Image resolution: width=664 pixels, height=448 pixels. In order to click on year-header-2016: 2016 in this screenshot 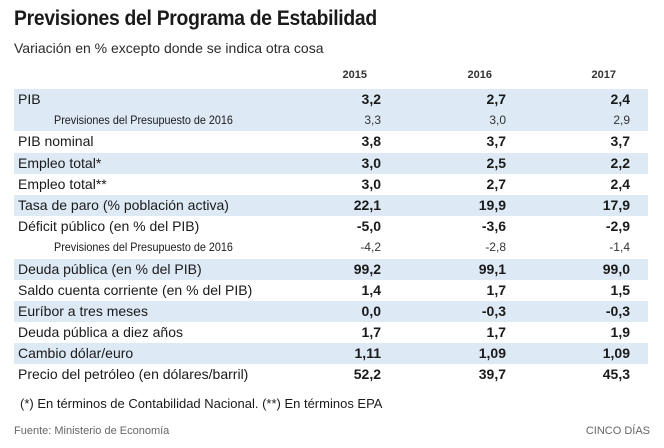, I will do `click(479, 75)`.